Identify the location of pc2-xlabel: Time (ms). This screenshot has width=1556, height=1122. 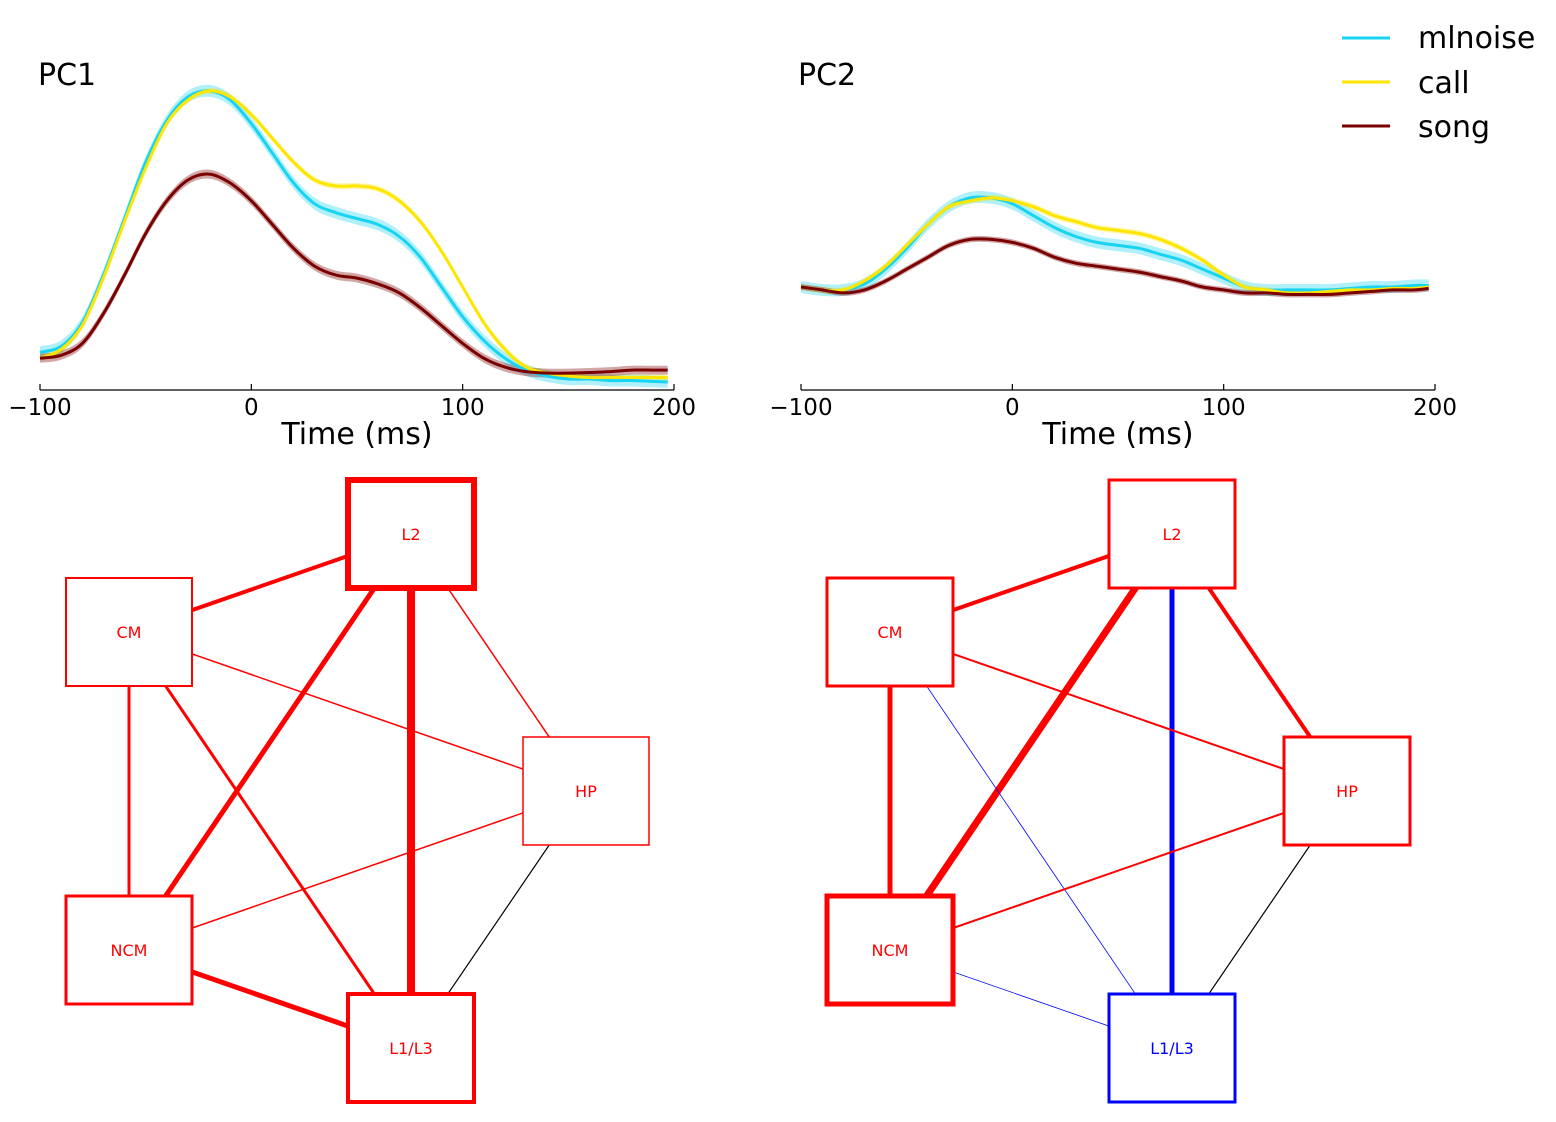
(1117, 434).